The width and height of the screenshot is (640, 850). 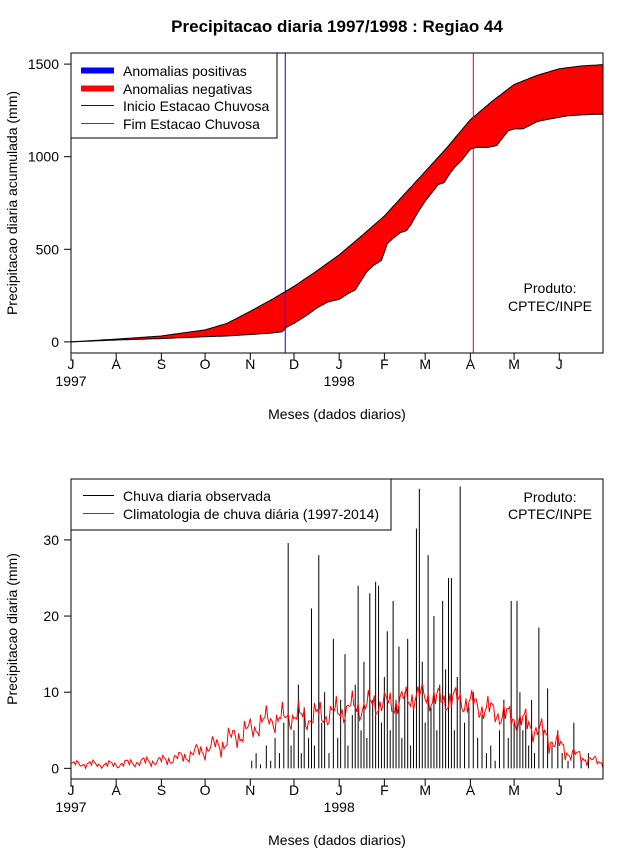 I want to click on annotation-product-top: Produto:, so click(x=550, y=288).